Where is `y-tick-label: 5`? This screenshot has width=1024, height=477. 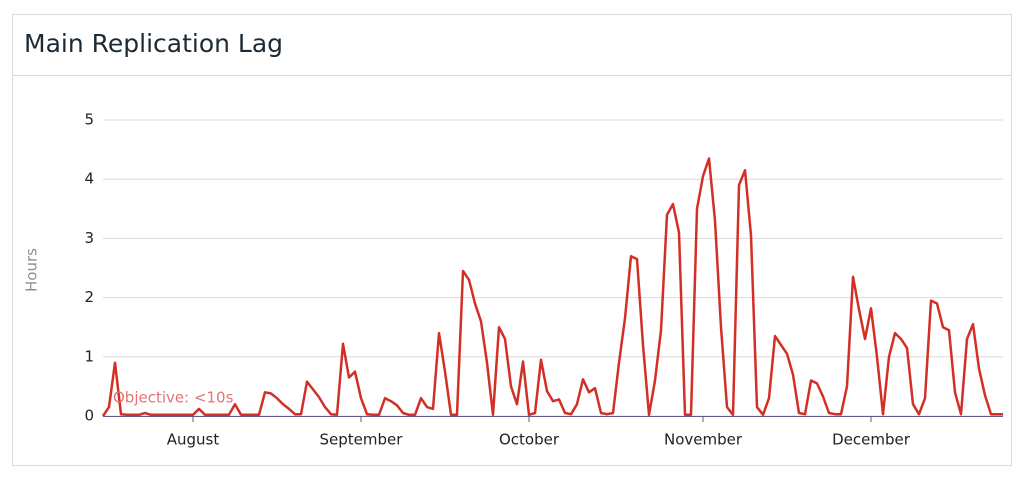
y-tick-label: 5 is located at coordinates (89, 120).